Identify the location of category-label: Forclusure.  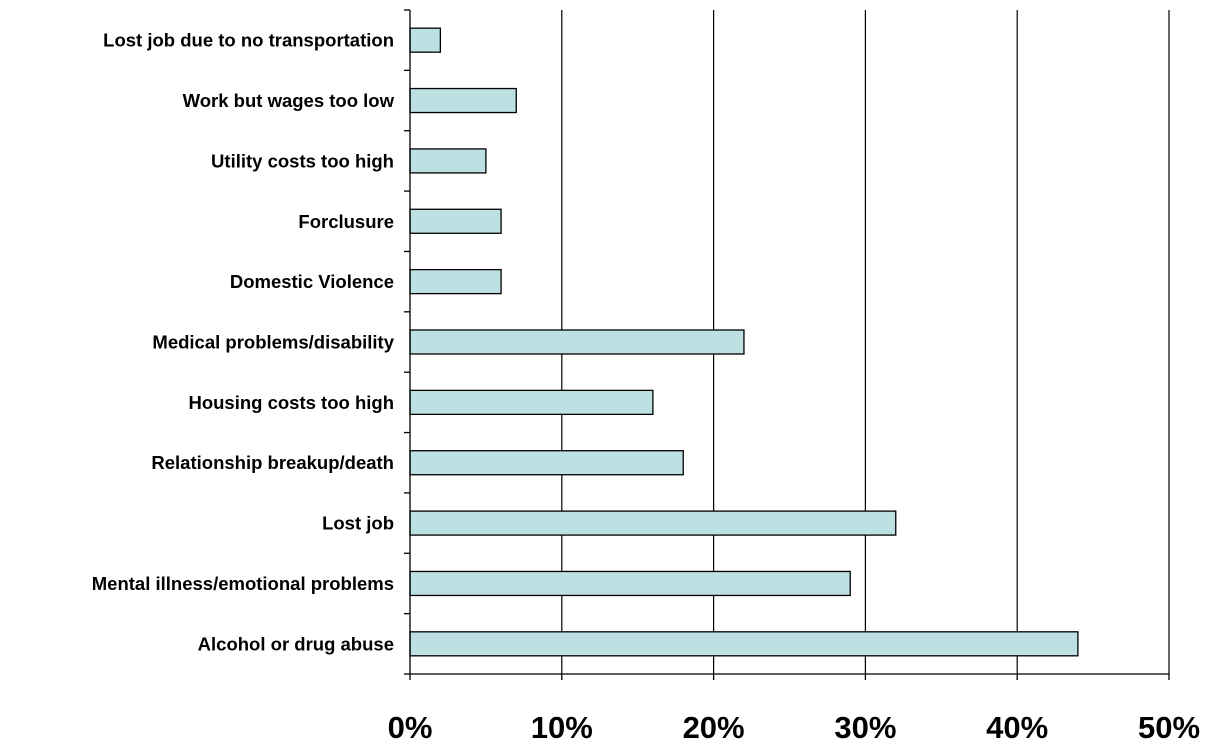
(346, 221).